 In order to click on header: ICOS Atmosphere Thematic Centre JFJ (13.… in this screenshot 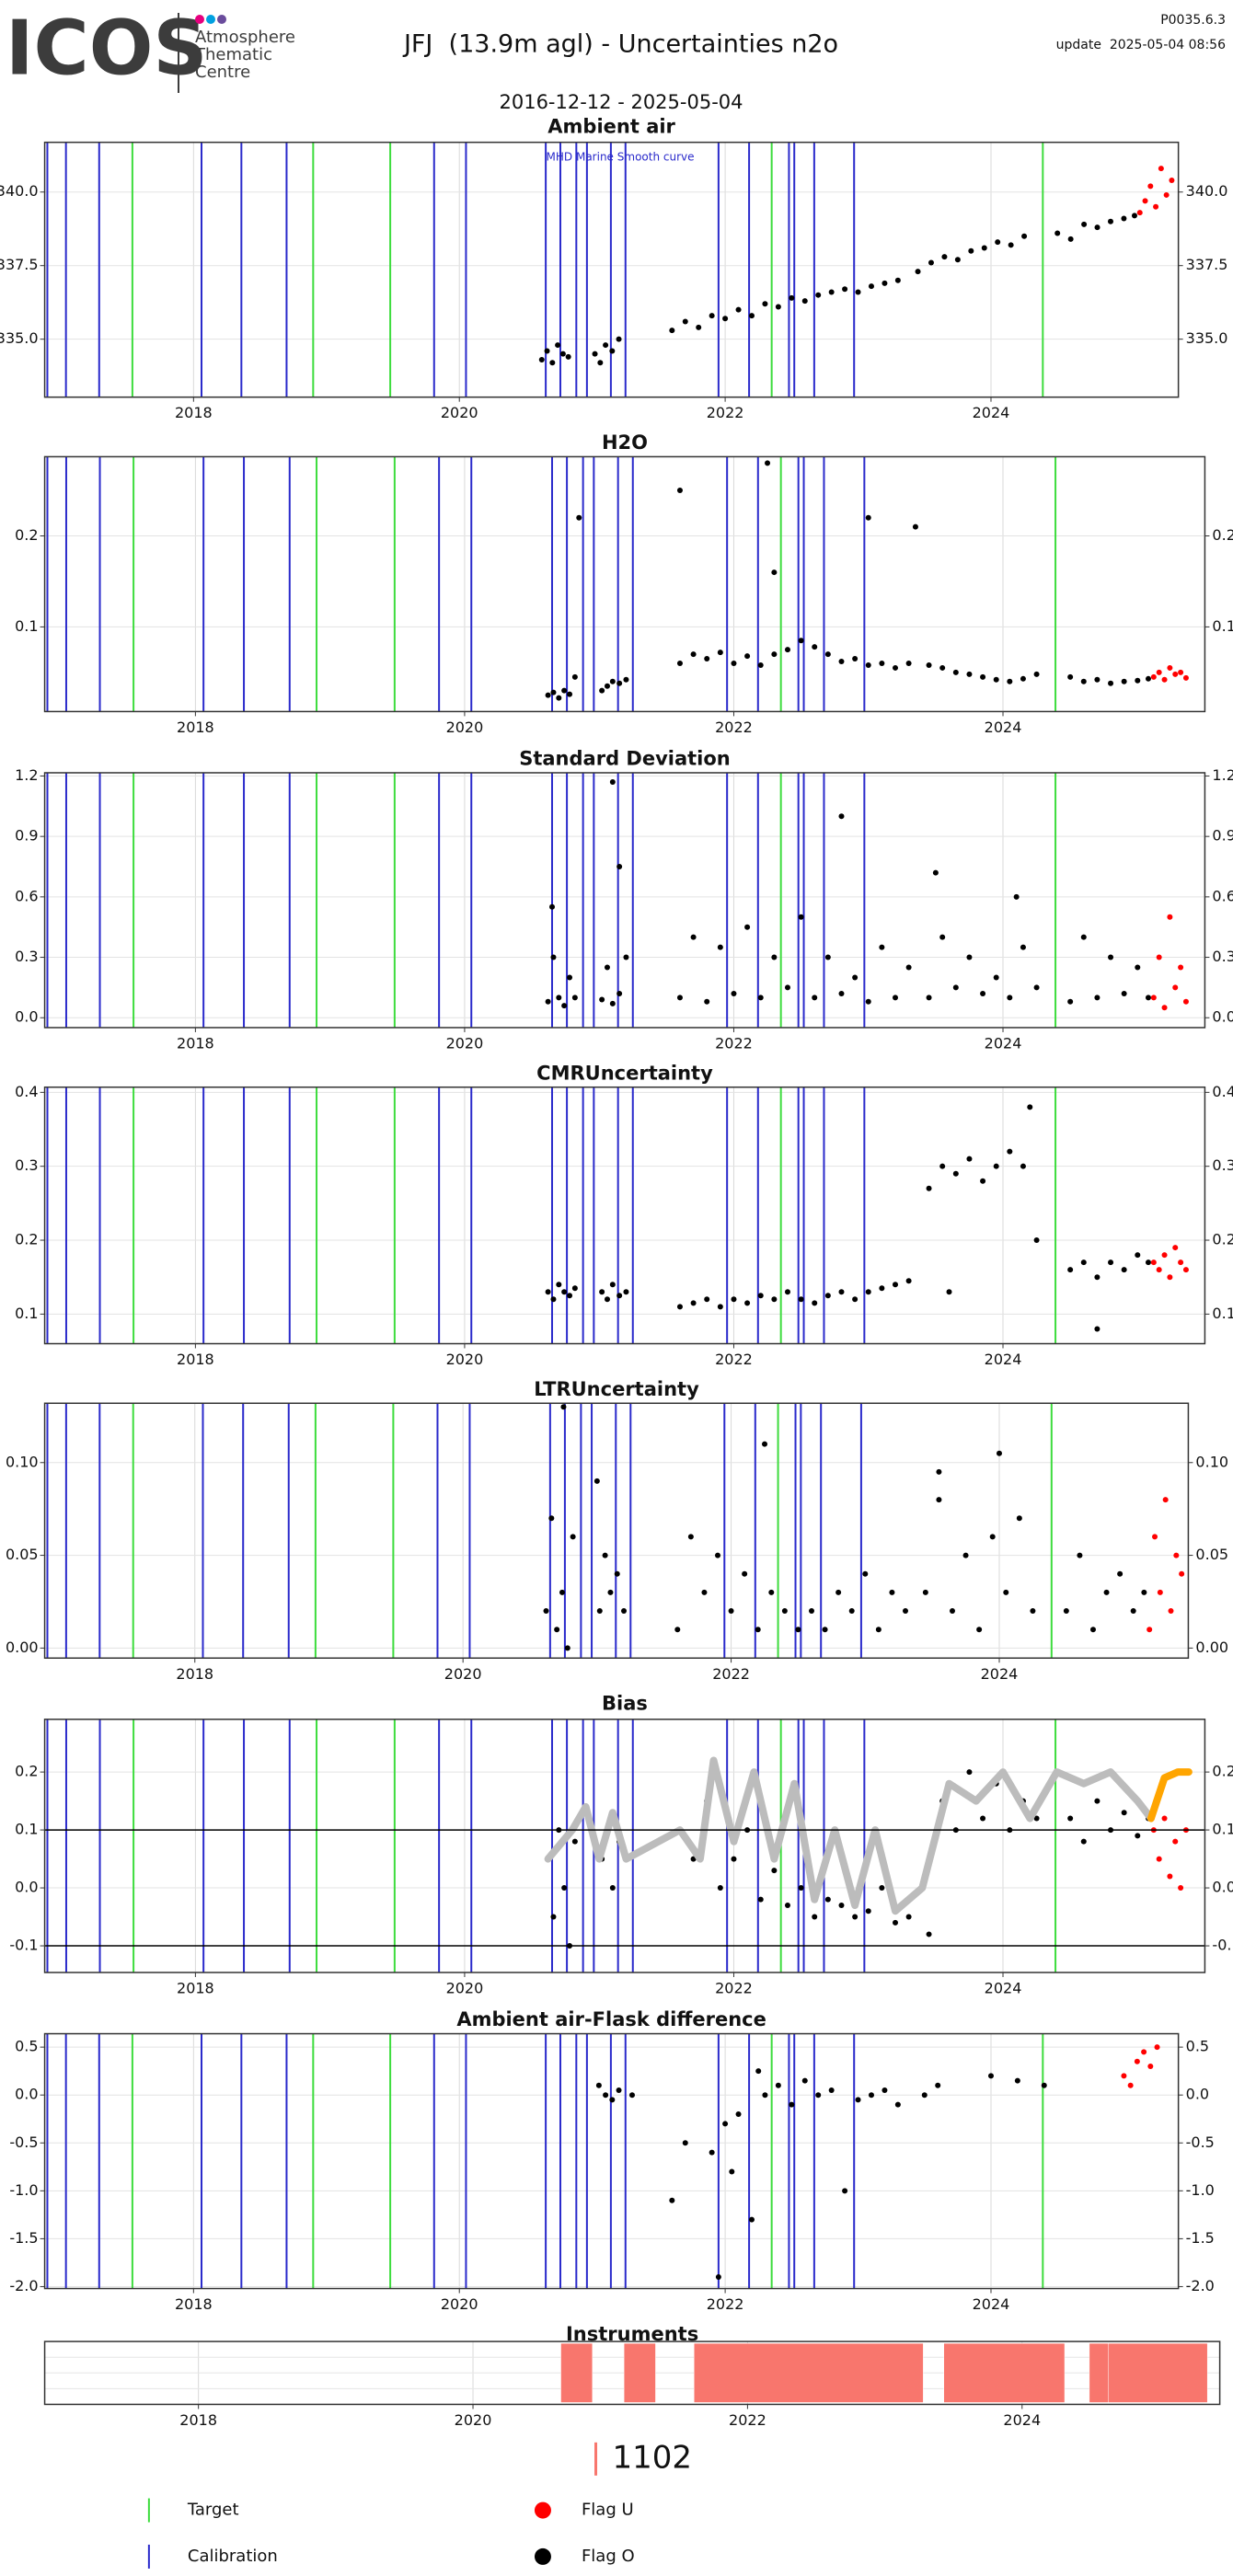, I will do `click(616, 59)`.